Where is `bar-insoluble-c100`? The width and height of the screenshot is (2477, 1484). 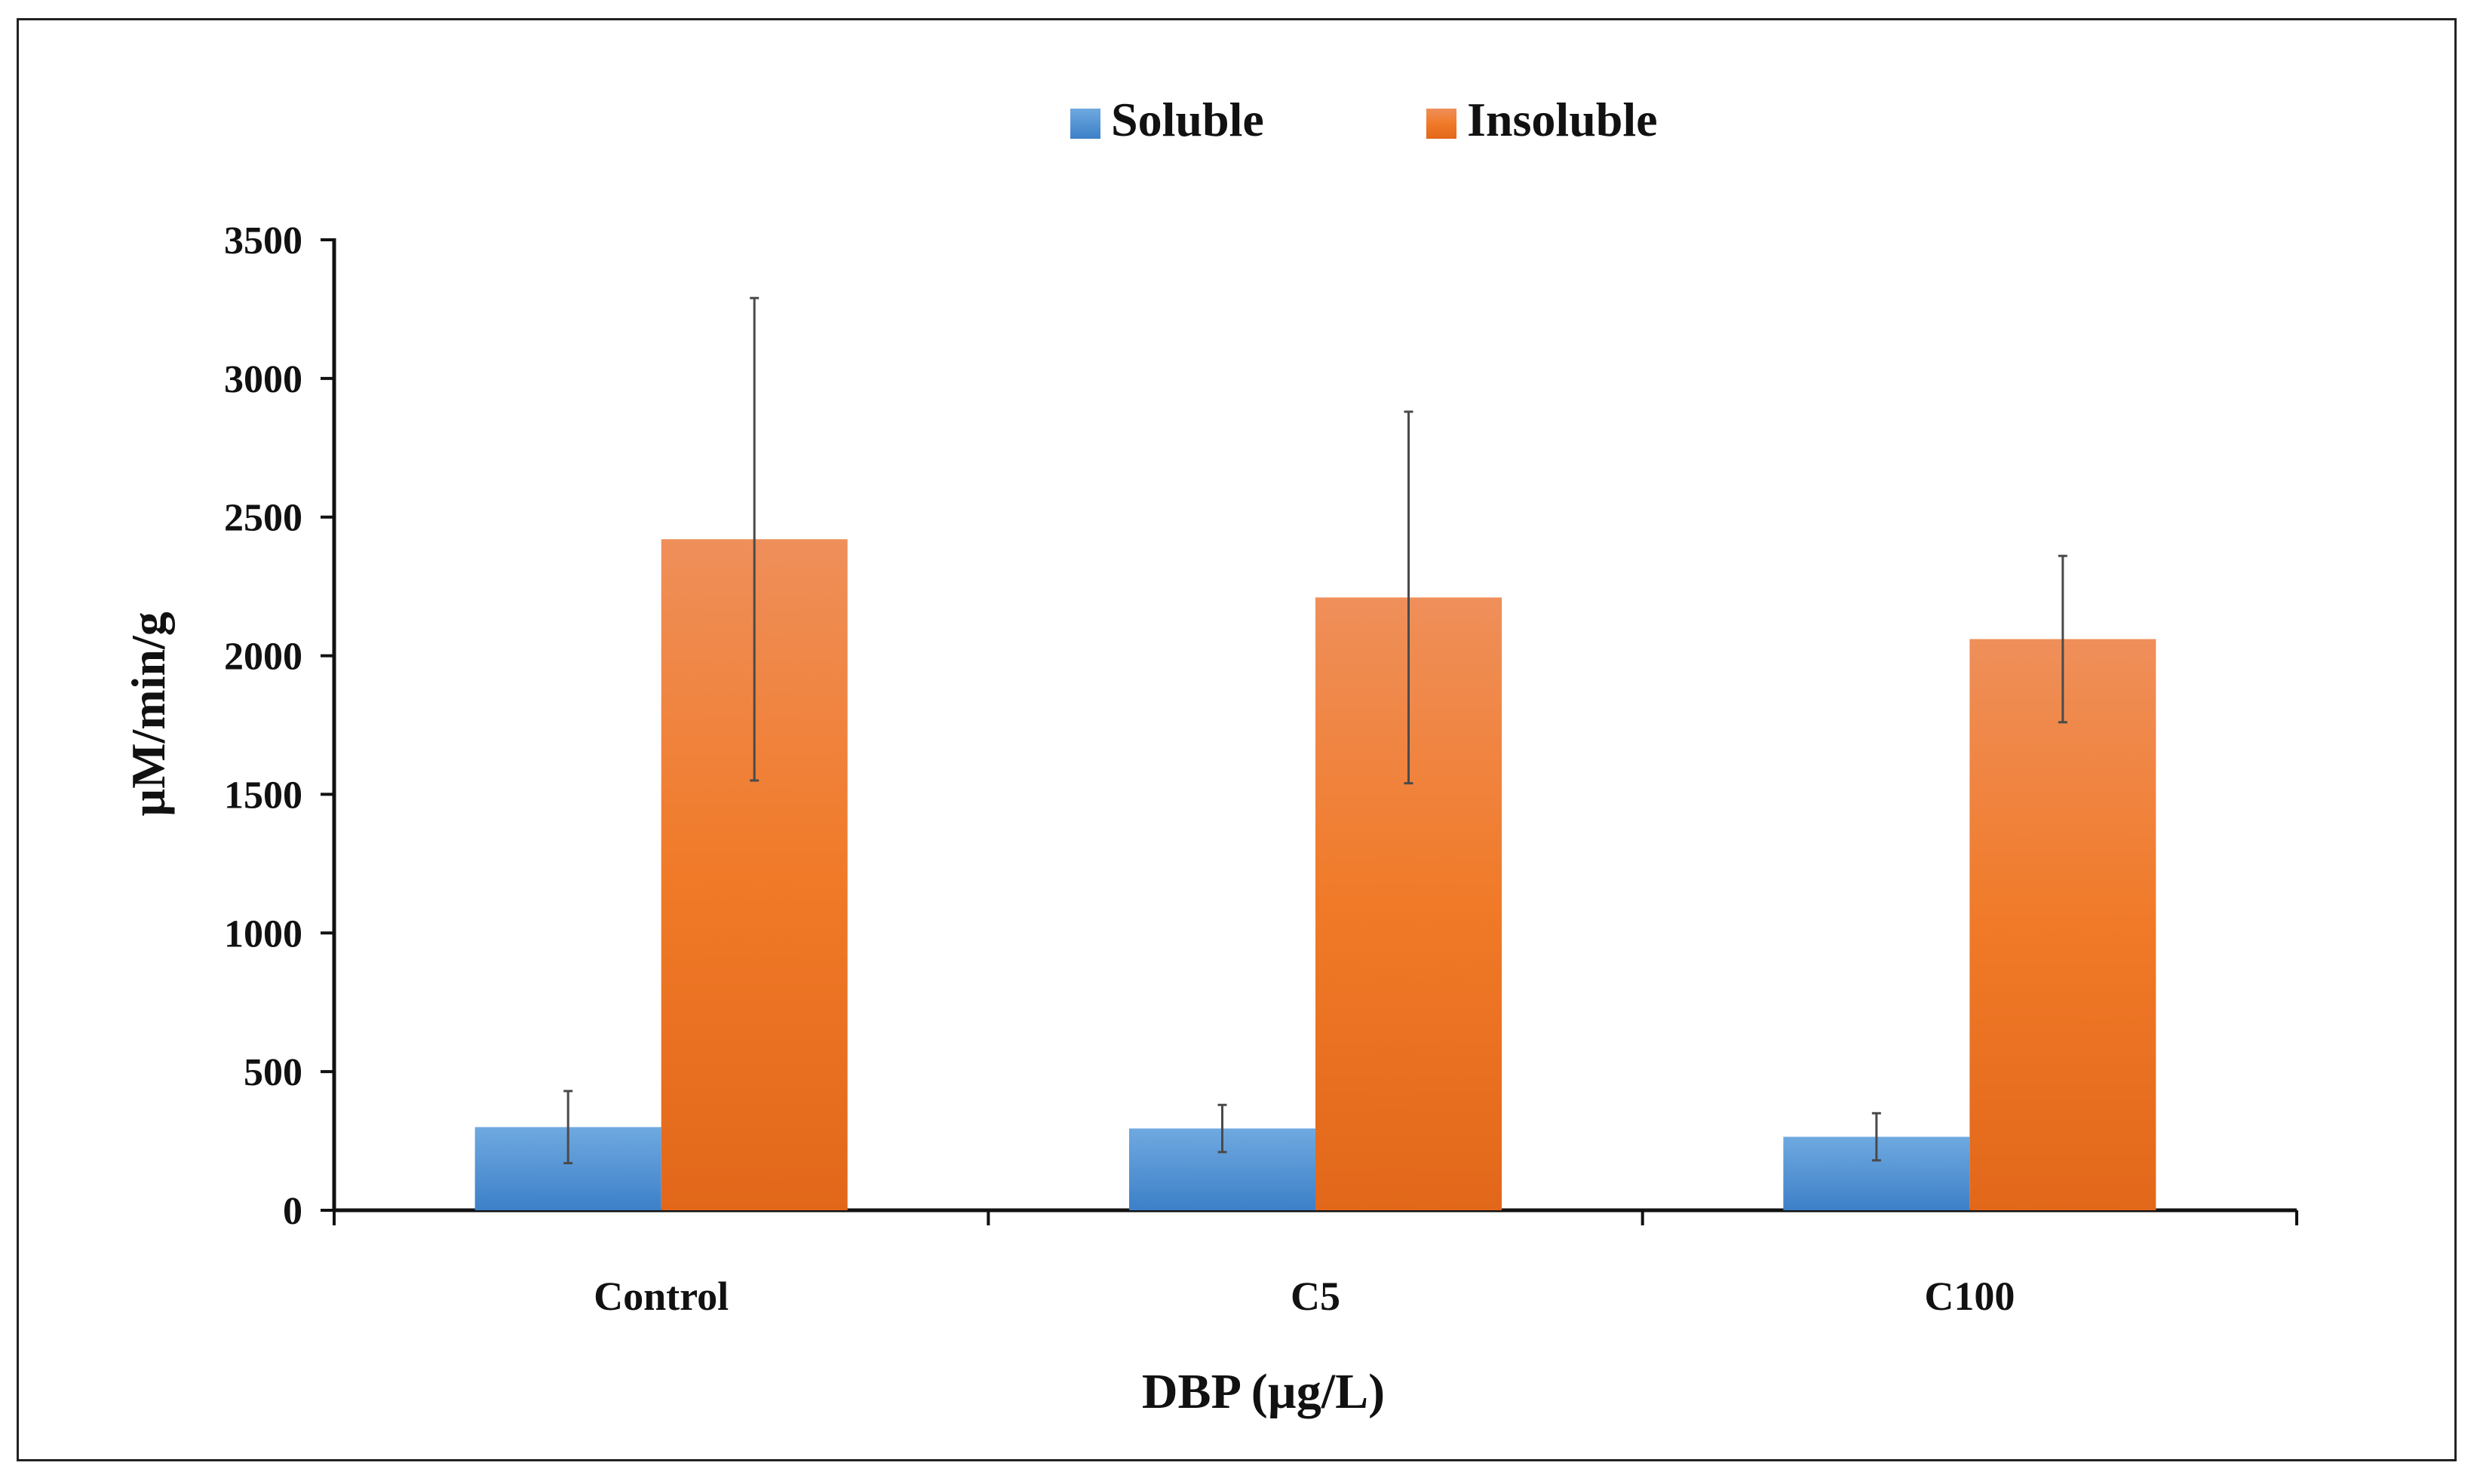
bar-insoluble-c100 is located at coordinates (2062, 924).